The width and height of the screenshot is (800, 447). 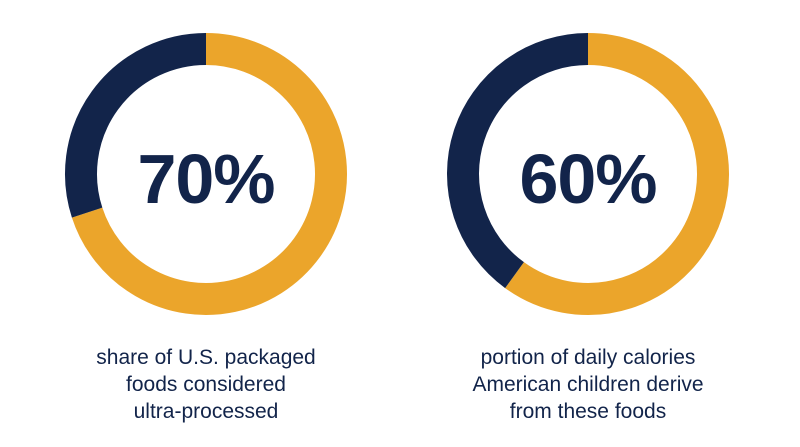 What do you see at coordinates (588, 179) in the screenshot?
I see `percentage-value: 60%` at bounding box center [588, 179].